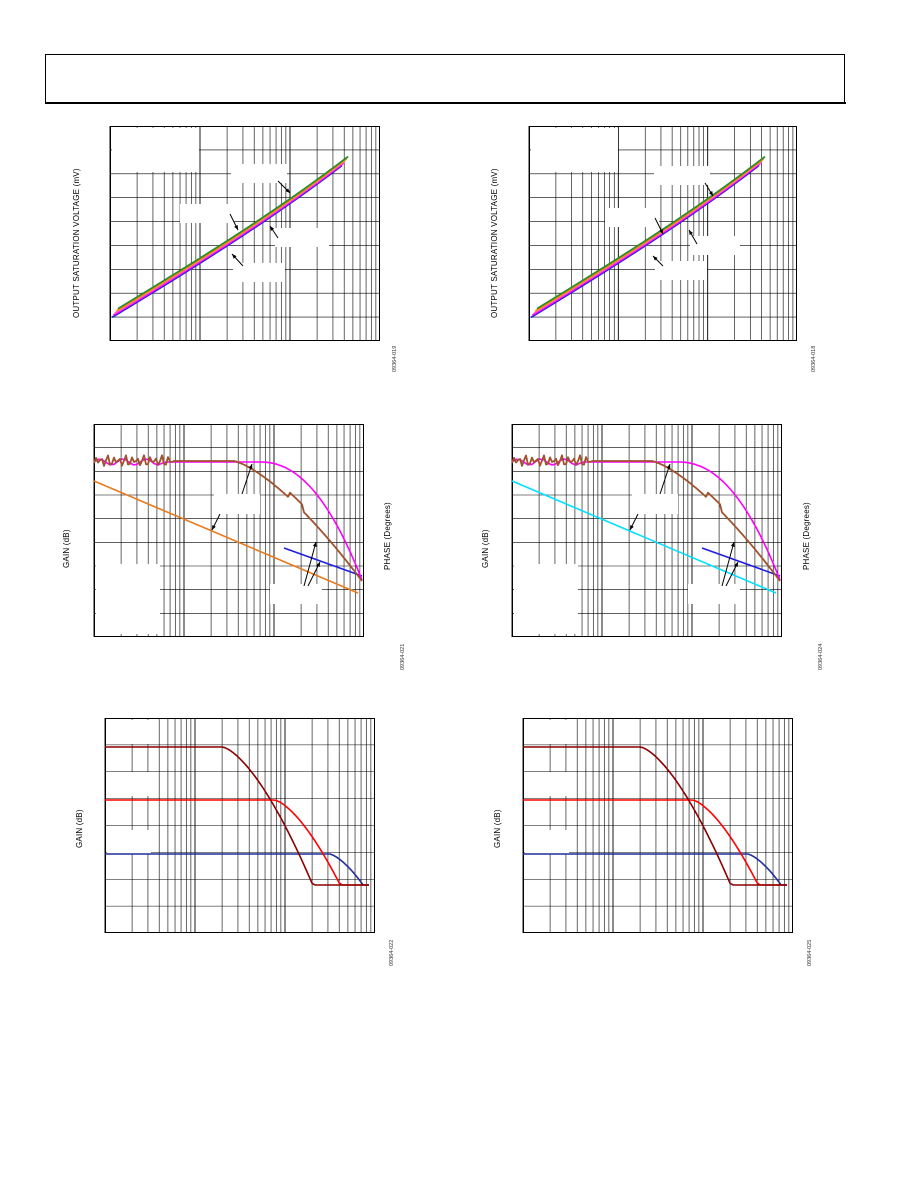  Describe the element at coordinates (79, 828) in the screenshot. I see `left-bot-ylabel: GAIN (dB)` at that location.